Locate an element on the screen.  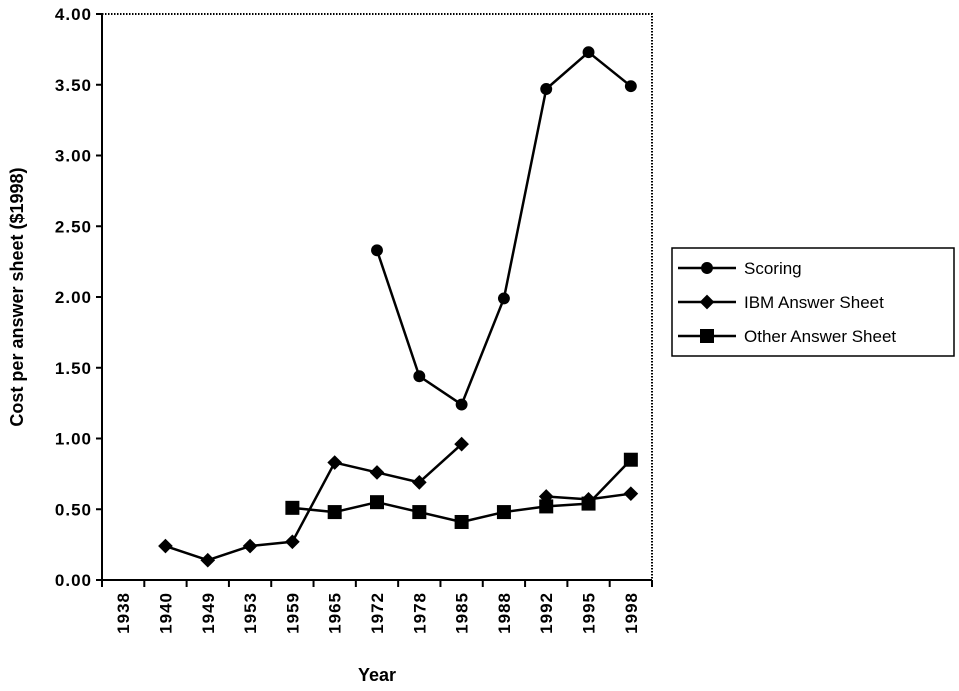
y-tick-label: 3.00 is located at coordinates (73, 156).